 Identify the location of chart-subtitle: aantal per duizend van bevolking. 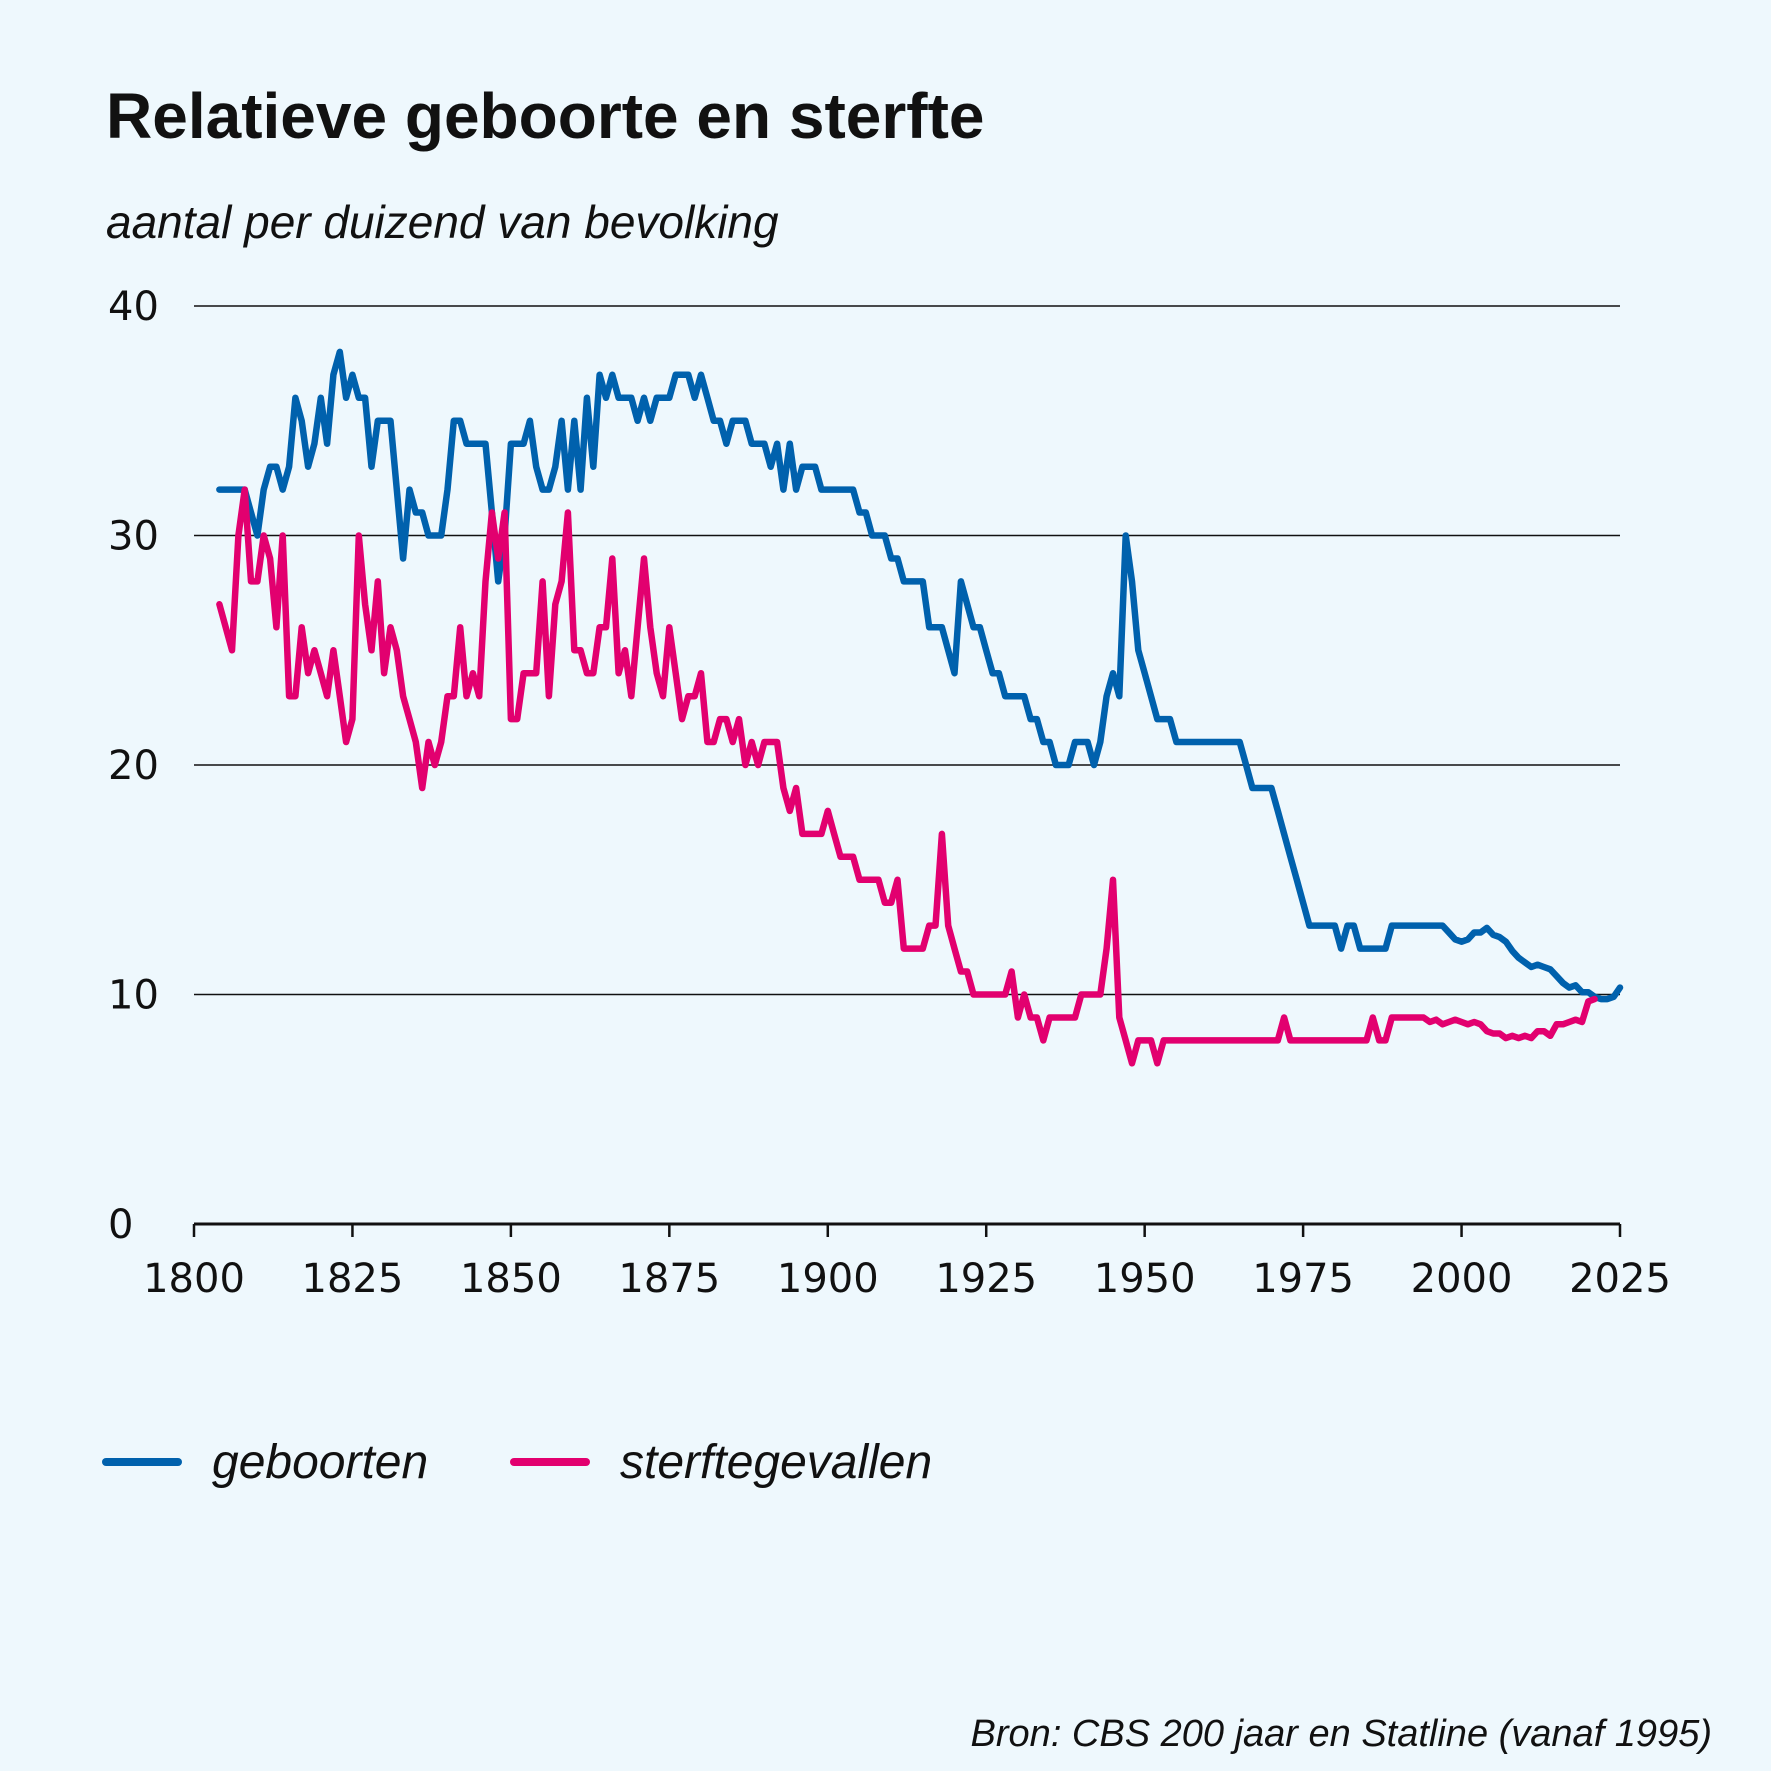
(442, 222).